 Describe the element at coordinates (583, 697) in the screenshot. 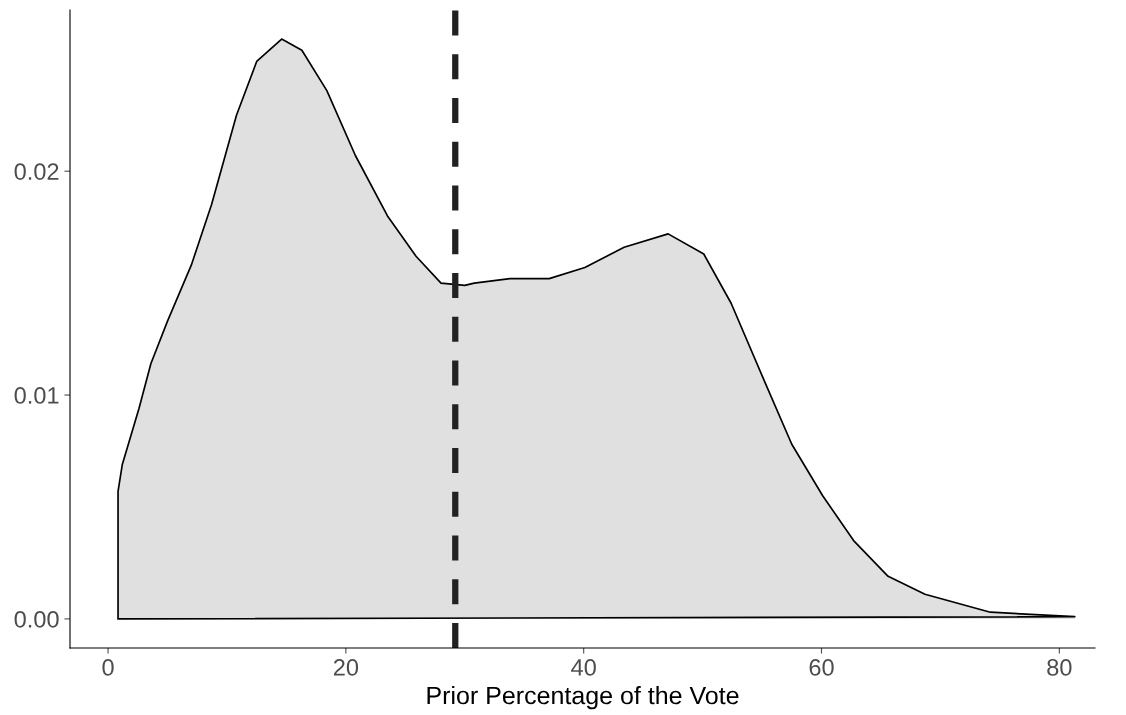

I see `x-axis-title: Prior Percentage of the Vote` at that location.